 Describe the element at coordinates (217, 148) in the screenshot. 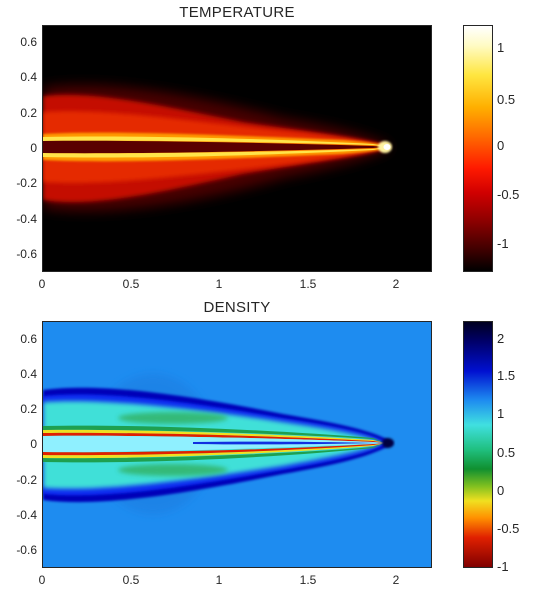

I see `temperature-field-image` at that location.